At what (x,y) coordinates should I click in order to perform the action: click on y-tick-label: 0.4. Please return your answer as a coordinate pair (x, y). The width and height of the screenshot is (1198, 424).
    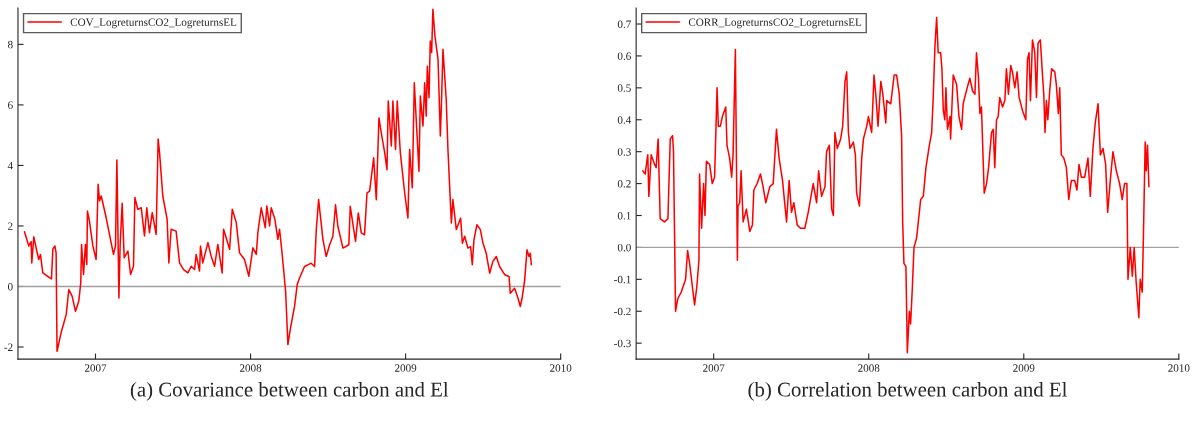
    Looking at the image, I should click on (624, 120).